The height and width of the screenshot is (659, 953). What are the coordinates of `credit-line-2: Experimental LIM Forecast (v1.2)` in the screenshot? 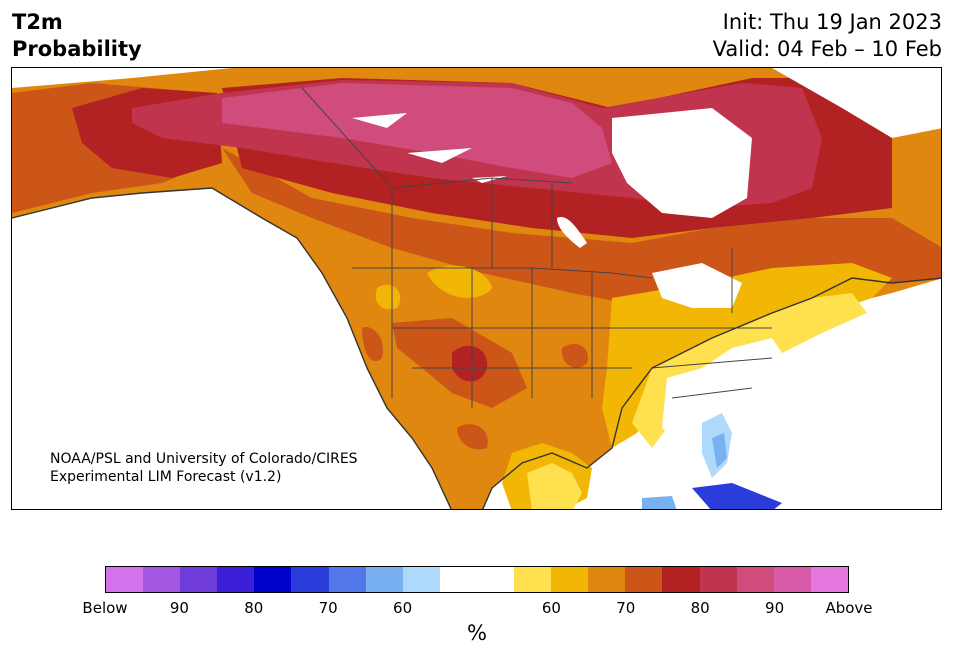 It's located at (166, 477).